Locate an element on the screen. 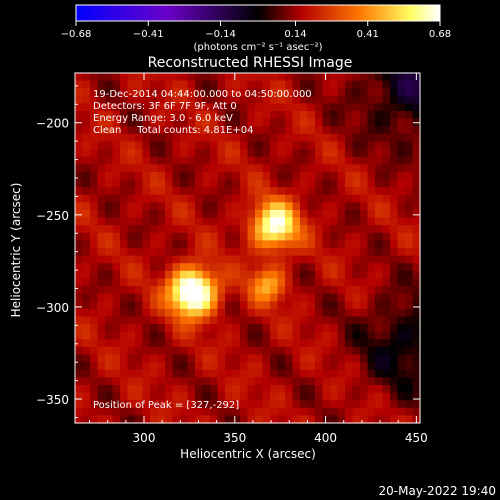  chart-title: Reconstructed RHESSI Image is located at coordinates (250, 63).